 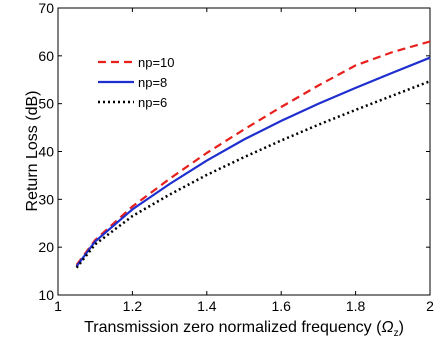 What do you see at coordinates (430, 306) in the screenshot?
I see `x-tick-label: 2` at bounding box center [430, 306].